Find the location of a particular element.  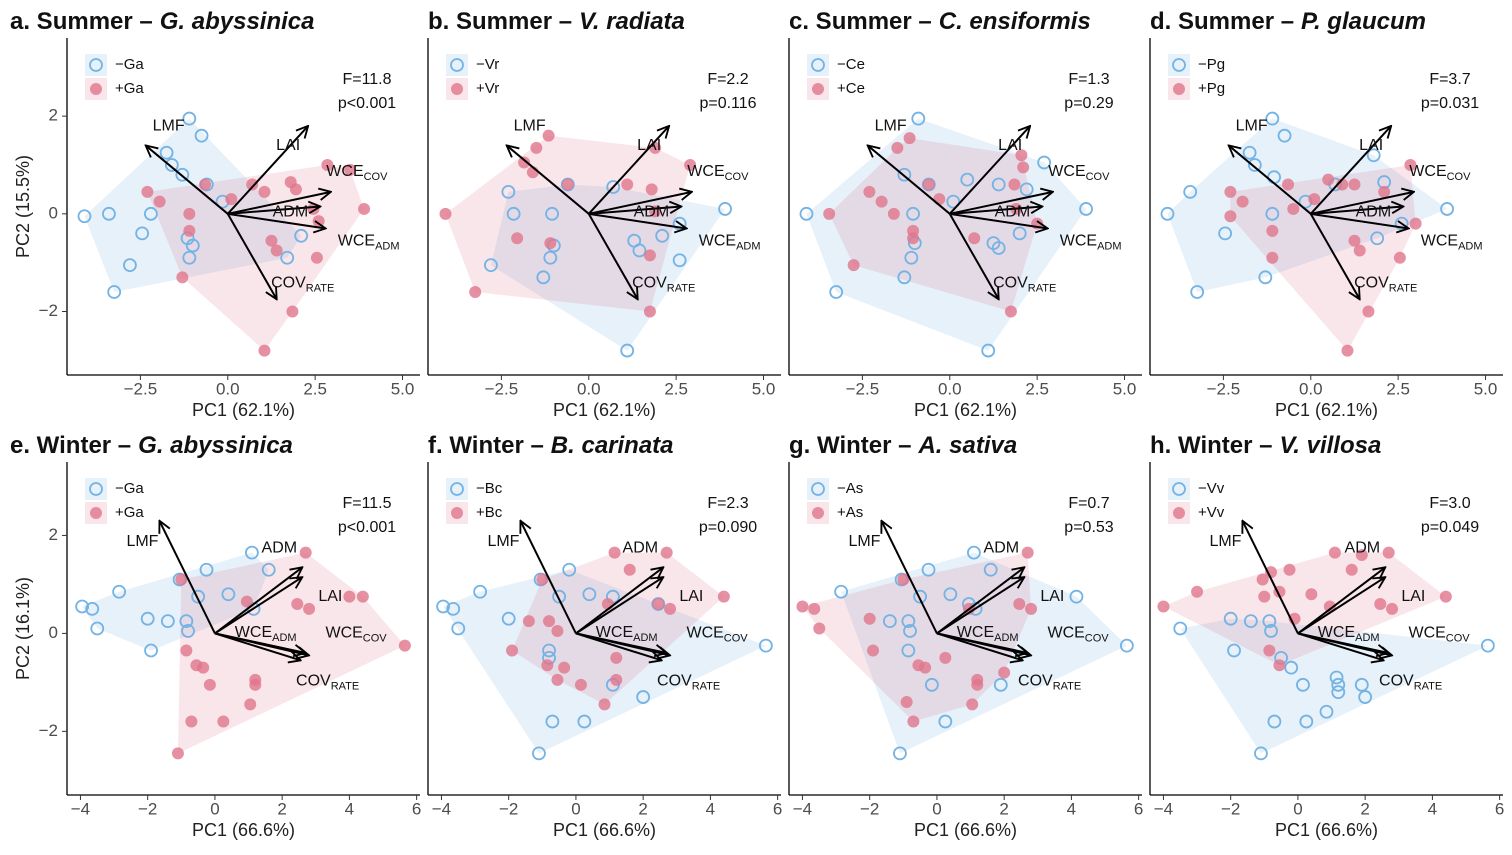

legend-label: −Vr is located at coordinates (487, 64).